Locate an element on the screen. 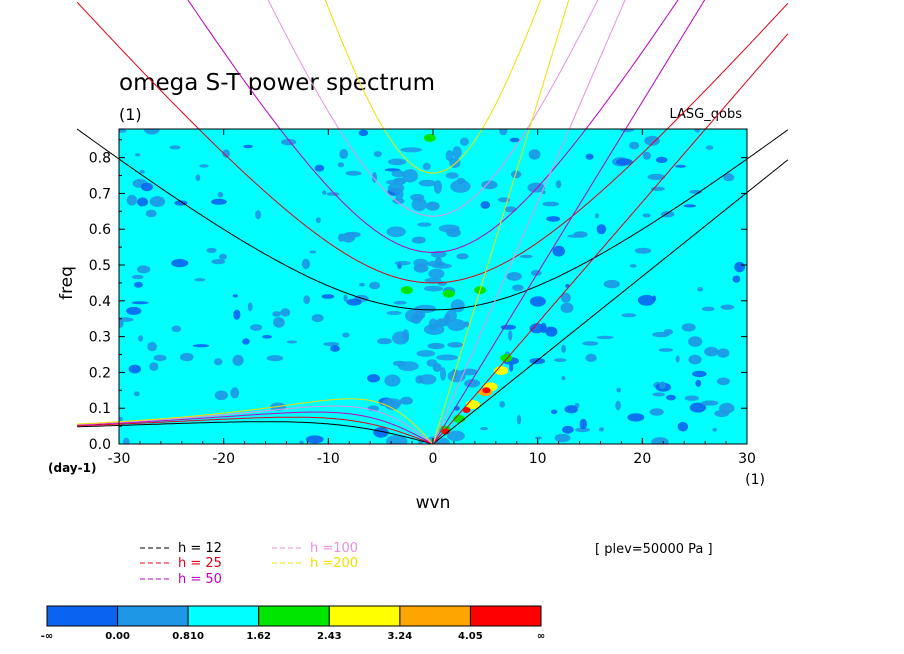 This screenshot has width=904, height=654. hotspot is located at coordinates (406, 290).